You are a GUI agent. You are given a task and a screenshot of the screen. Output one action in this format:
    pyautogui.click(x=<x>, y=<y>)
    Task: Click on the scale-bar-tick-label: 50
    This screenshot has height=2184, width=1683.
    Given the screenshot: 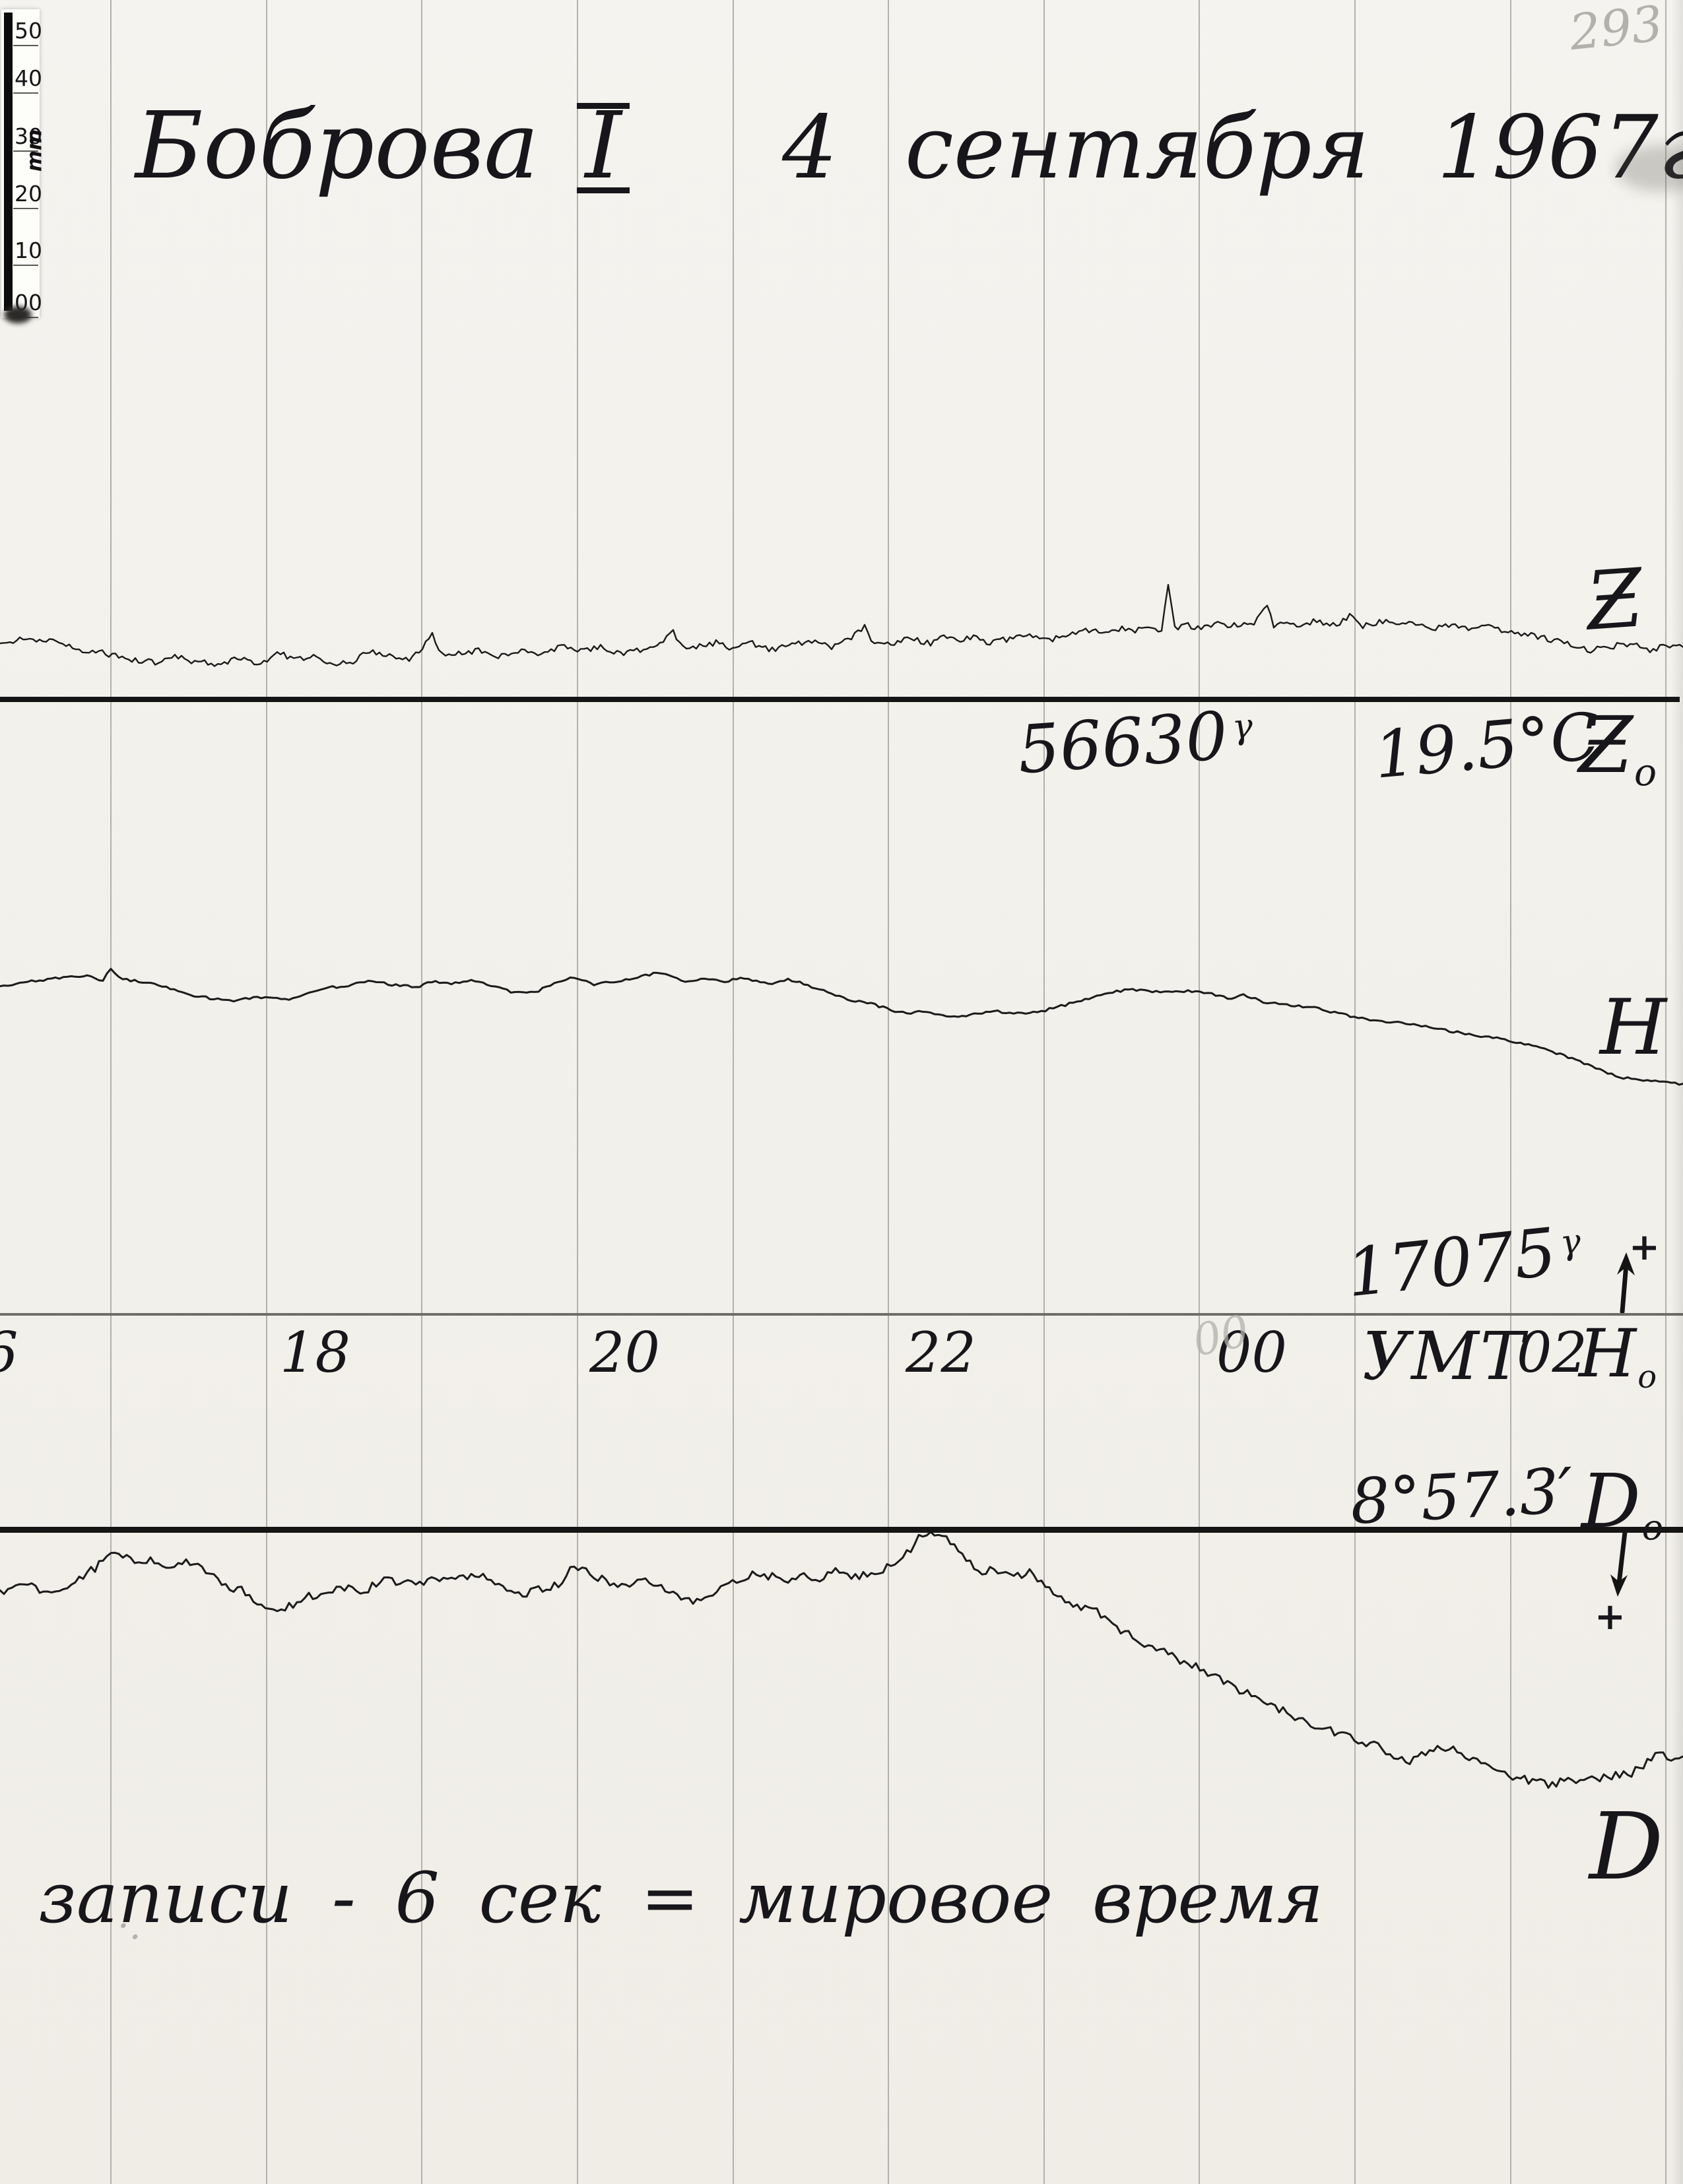 What is the action you would take?
    pyautogui.click(x=28, y=31)
    